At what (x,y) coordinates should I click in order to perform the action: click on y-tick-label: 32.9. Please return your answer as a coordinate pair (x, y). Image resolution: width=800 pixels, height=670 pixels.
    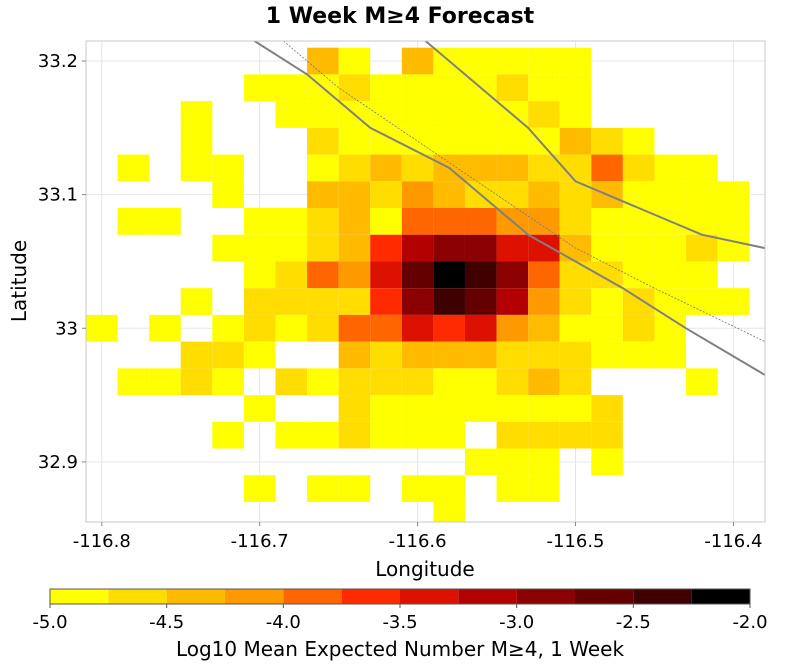
    Looking at the image, I should click on (58, 462).